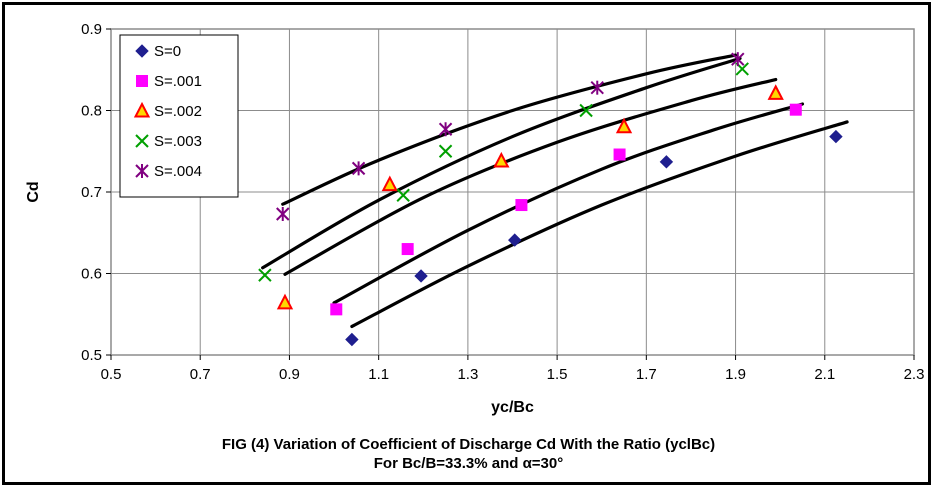 Image resolution: width=937 pixels, height=491 pixels. What do you see at coordinates (91, 274) in the screenshot?
I see `y-tick-label: 0.6` at bounding box center [91, 274].